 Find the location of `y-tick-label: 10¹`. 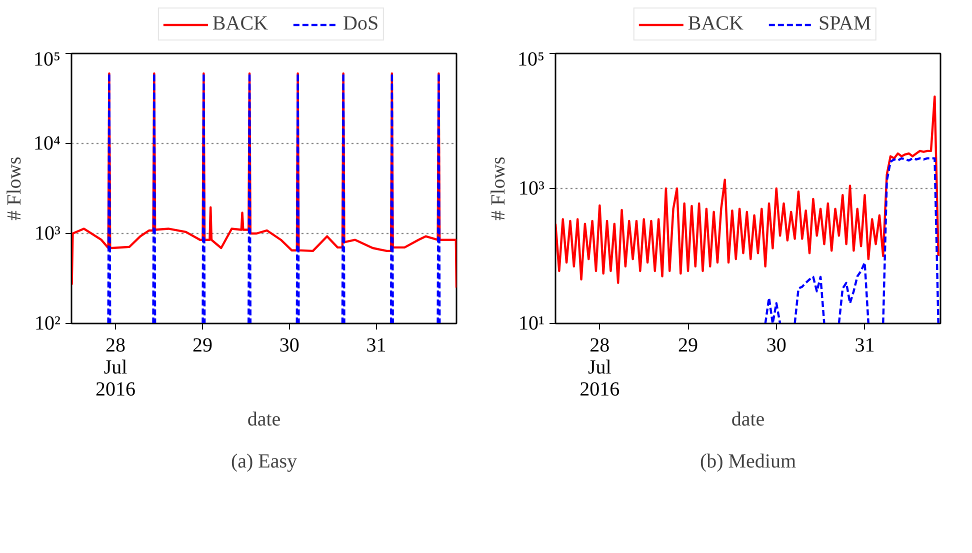

y-tick-label: 10¹ is located at coordinates (531, 323).